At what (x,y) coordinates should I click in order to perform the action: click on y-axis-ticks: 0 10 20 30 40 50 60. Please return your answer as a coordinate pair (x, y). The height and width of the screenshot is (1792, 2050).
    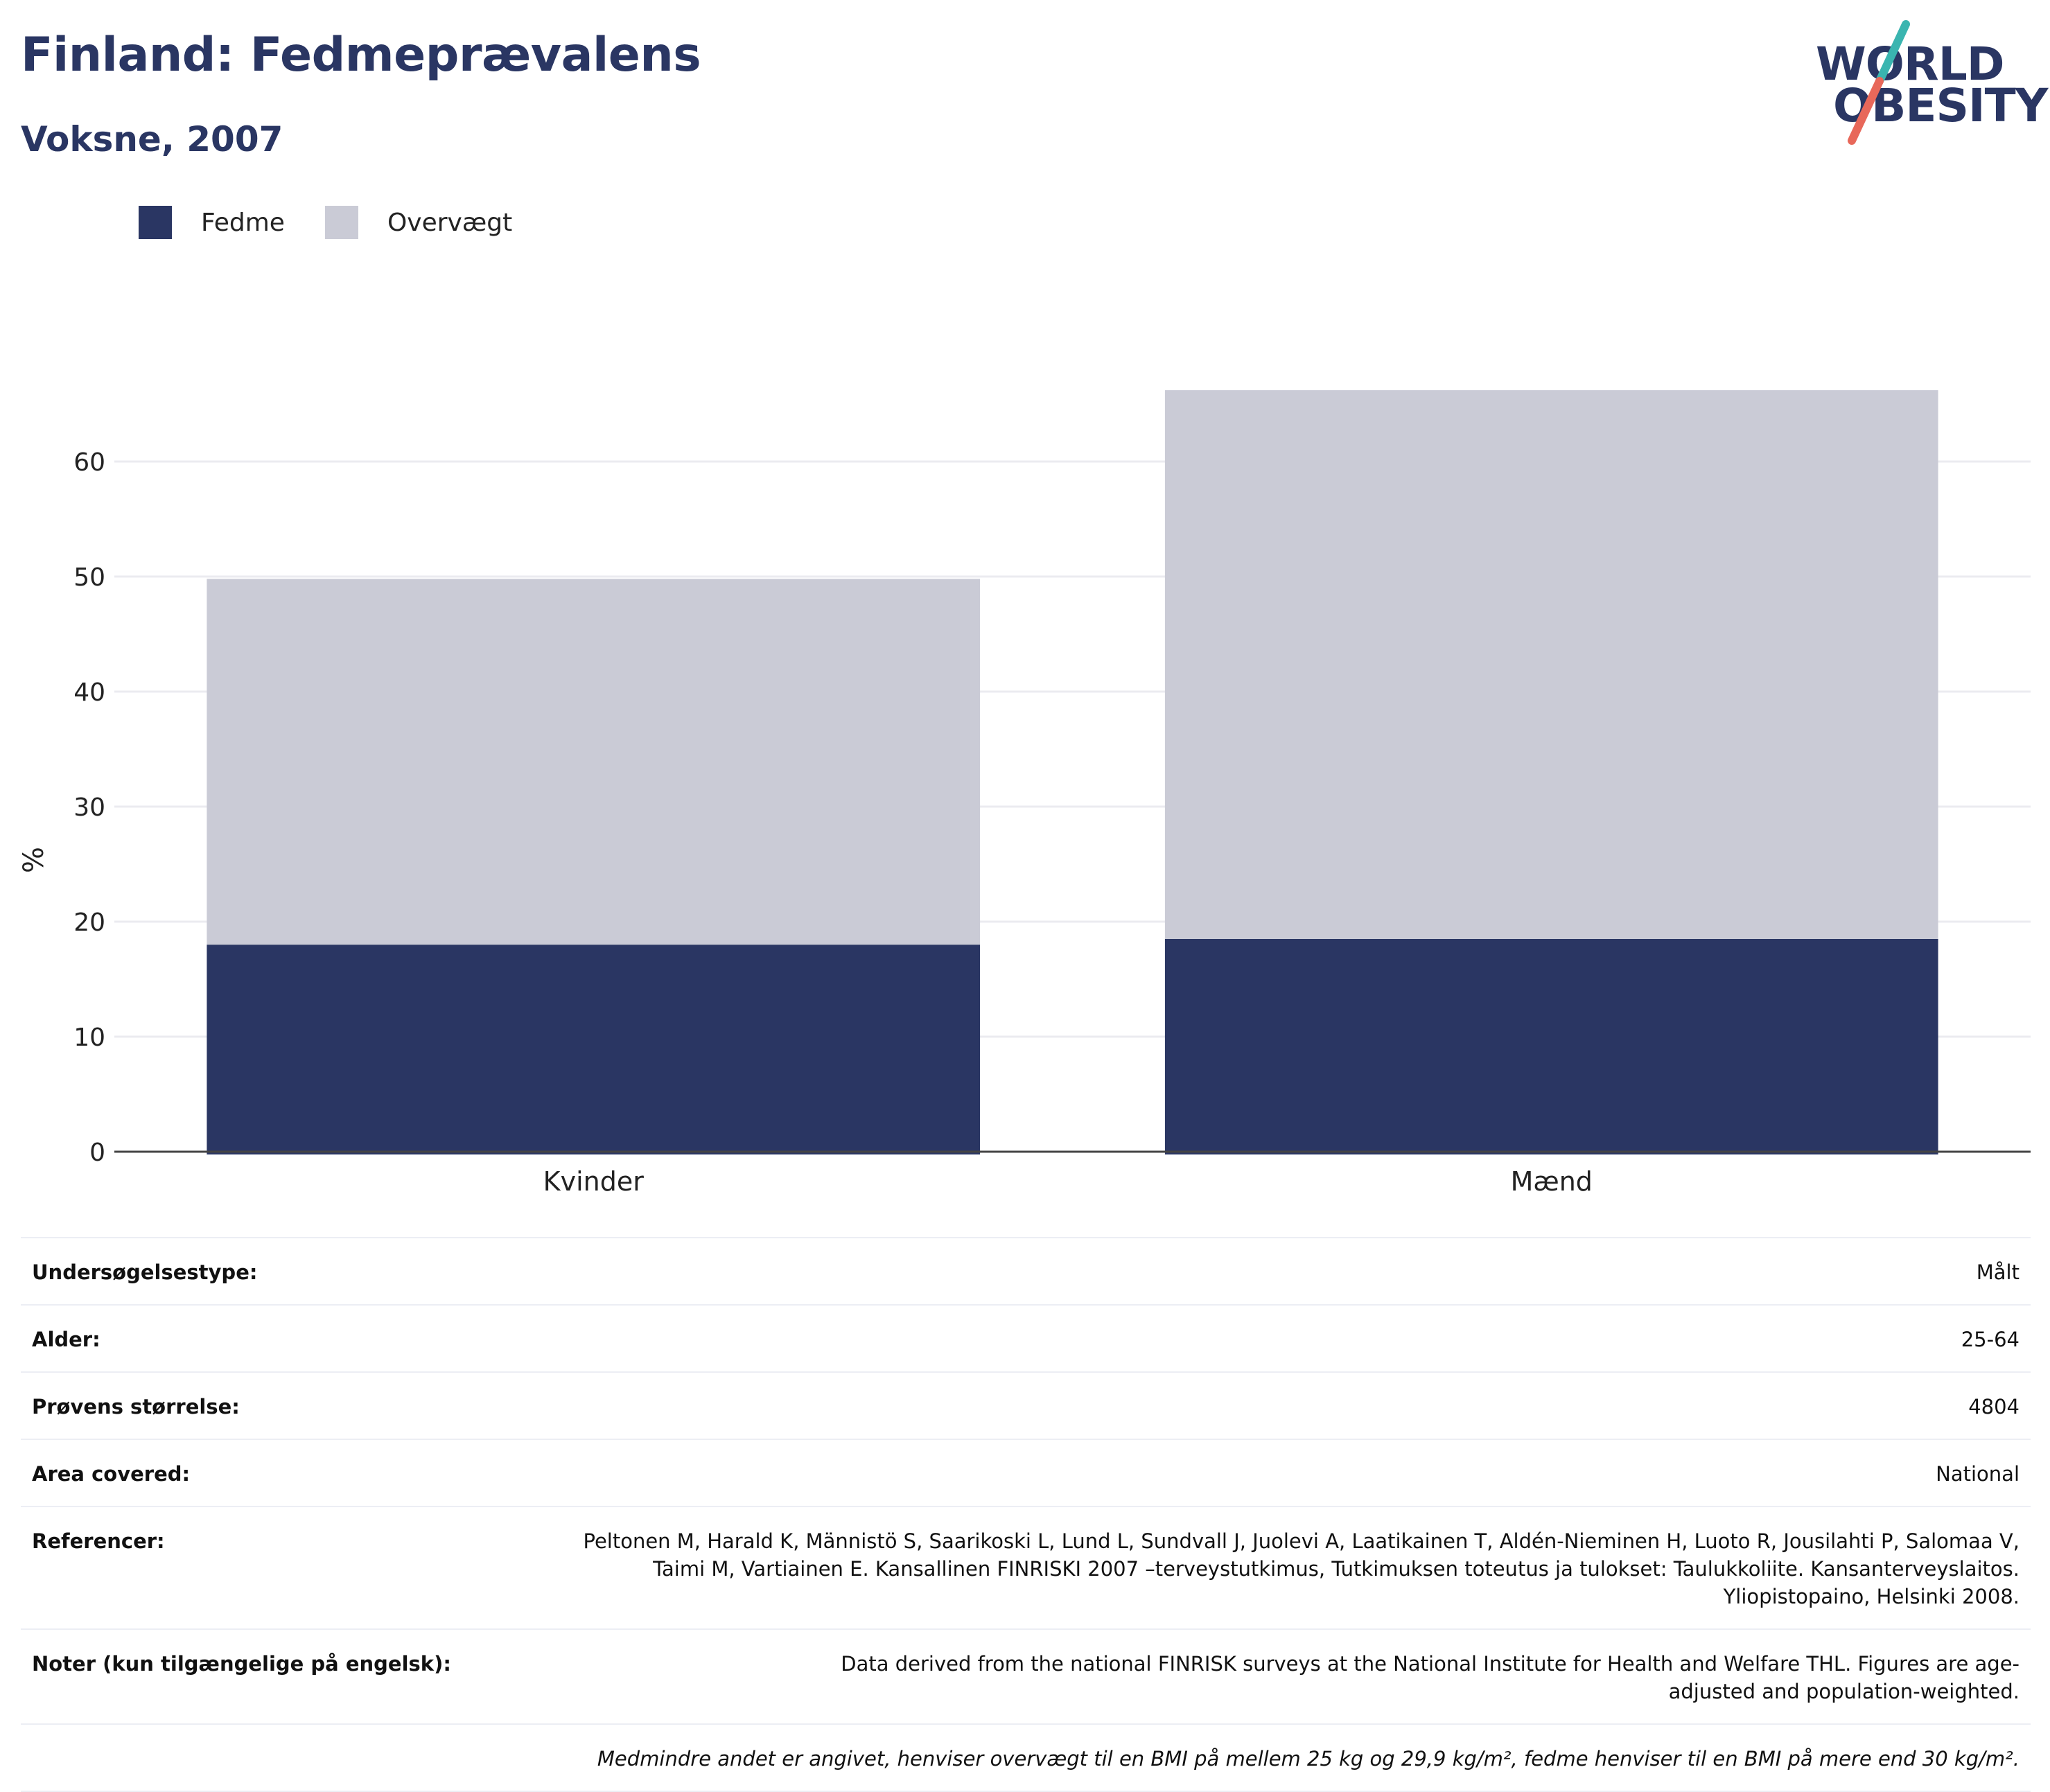
    Looking at the image, I should click on (89, 807).